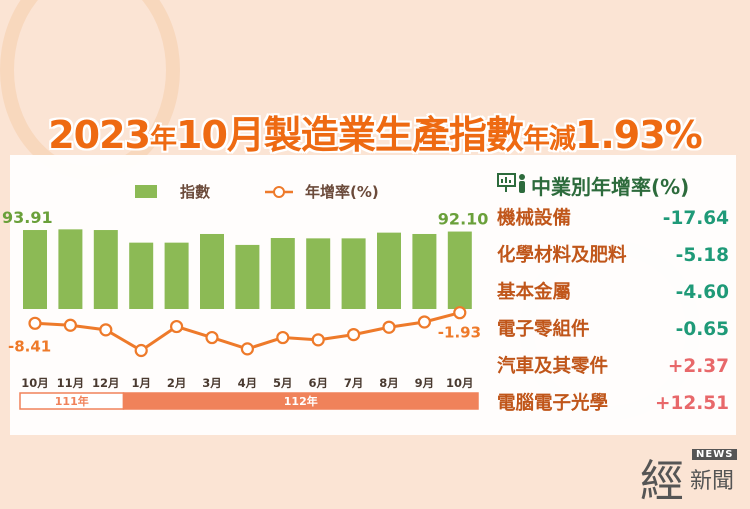 Image resolution: width=750 pixels, height=509 pixels. Describe the element at coordinates (283, 383) in the screenshot. I see `x-tick-label: 5月` at that location.